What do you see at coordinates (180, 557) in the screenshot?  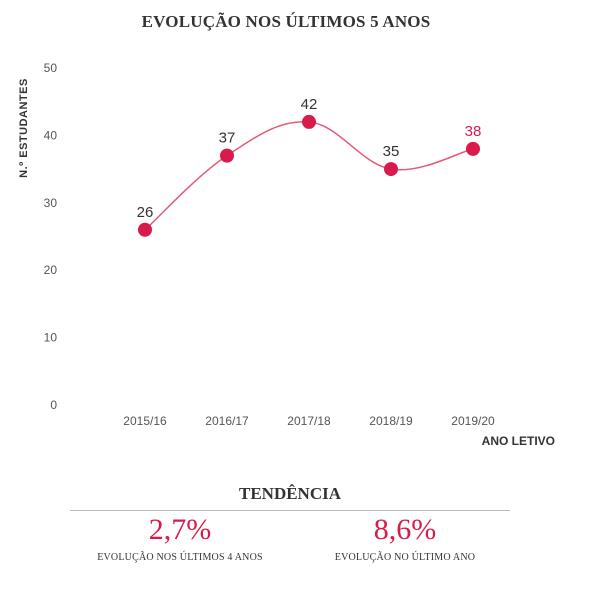 I see `stat-label: EVOLUÇÃO NOS ÚLTIMOS 4 ANOS` at bounding box center [180, 557].